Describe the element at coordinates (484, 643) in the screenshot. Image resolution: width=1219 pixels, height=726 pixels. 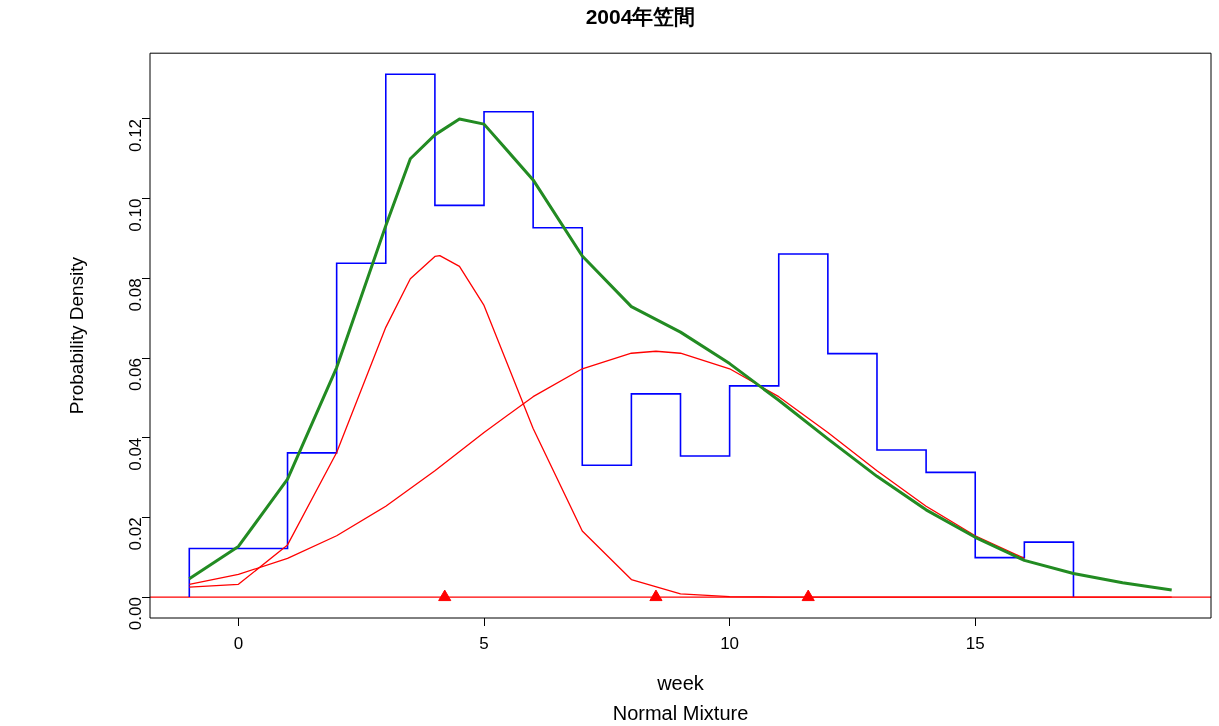
I see `x-tick-label: 5` at that location.